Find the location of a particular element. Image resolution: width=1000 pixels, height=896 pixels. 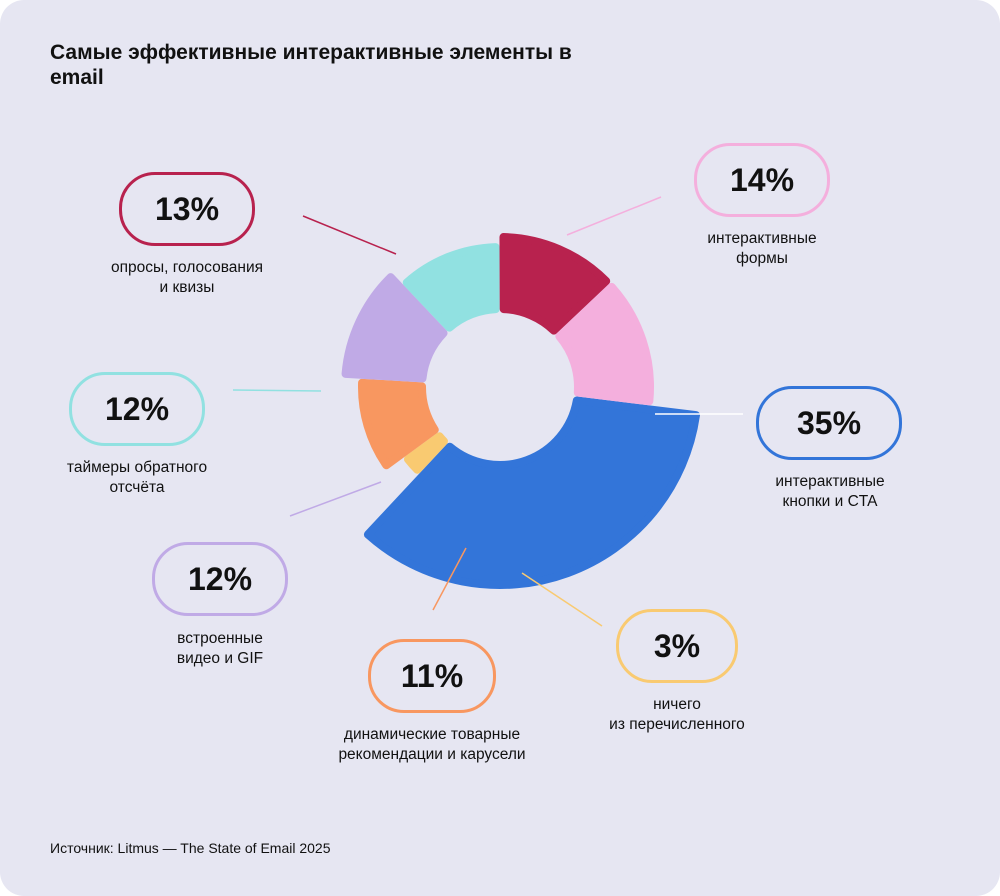

category-label-countdown-timers: таймеры обратного отсчёта is located at coordinates (137, 478).